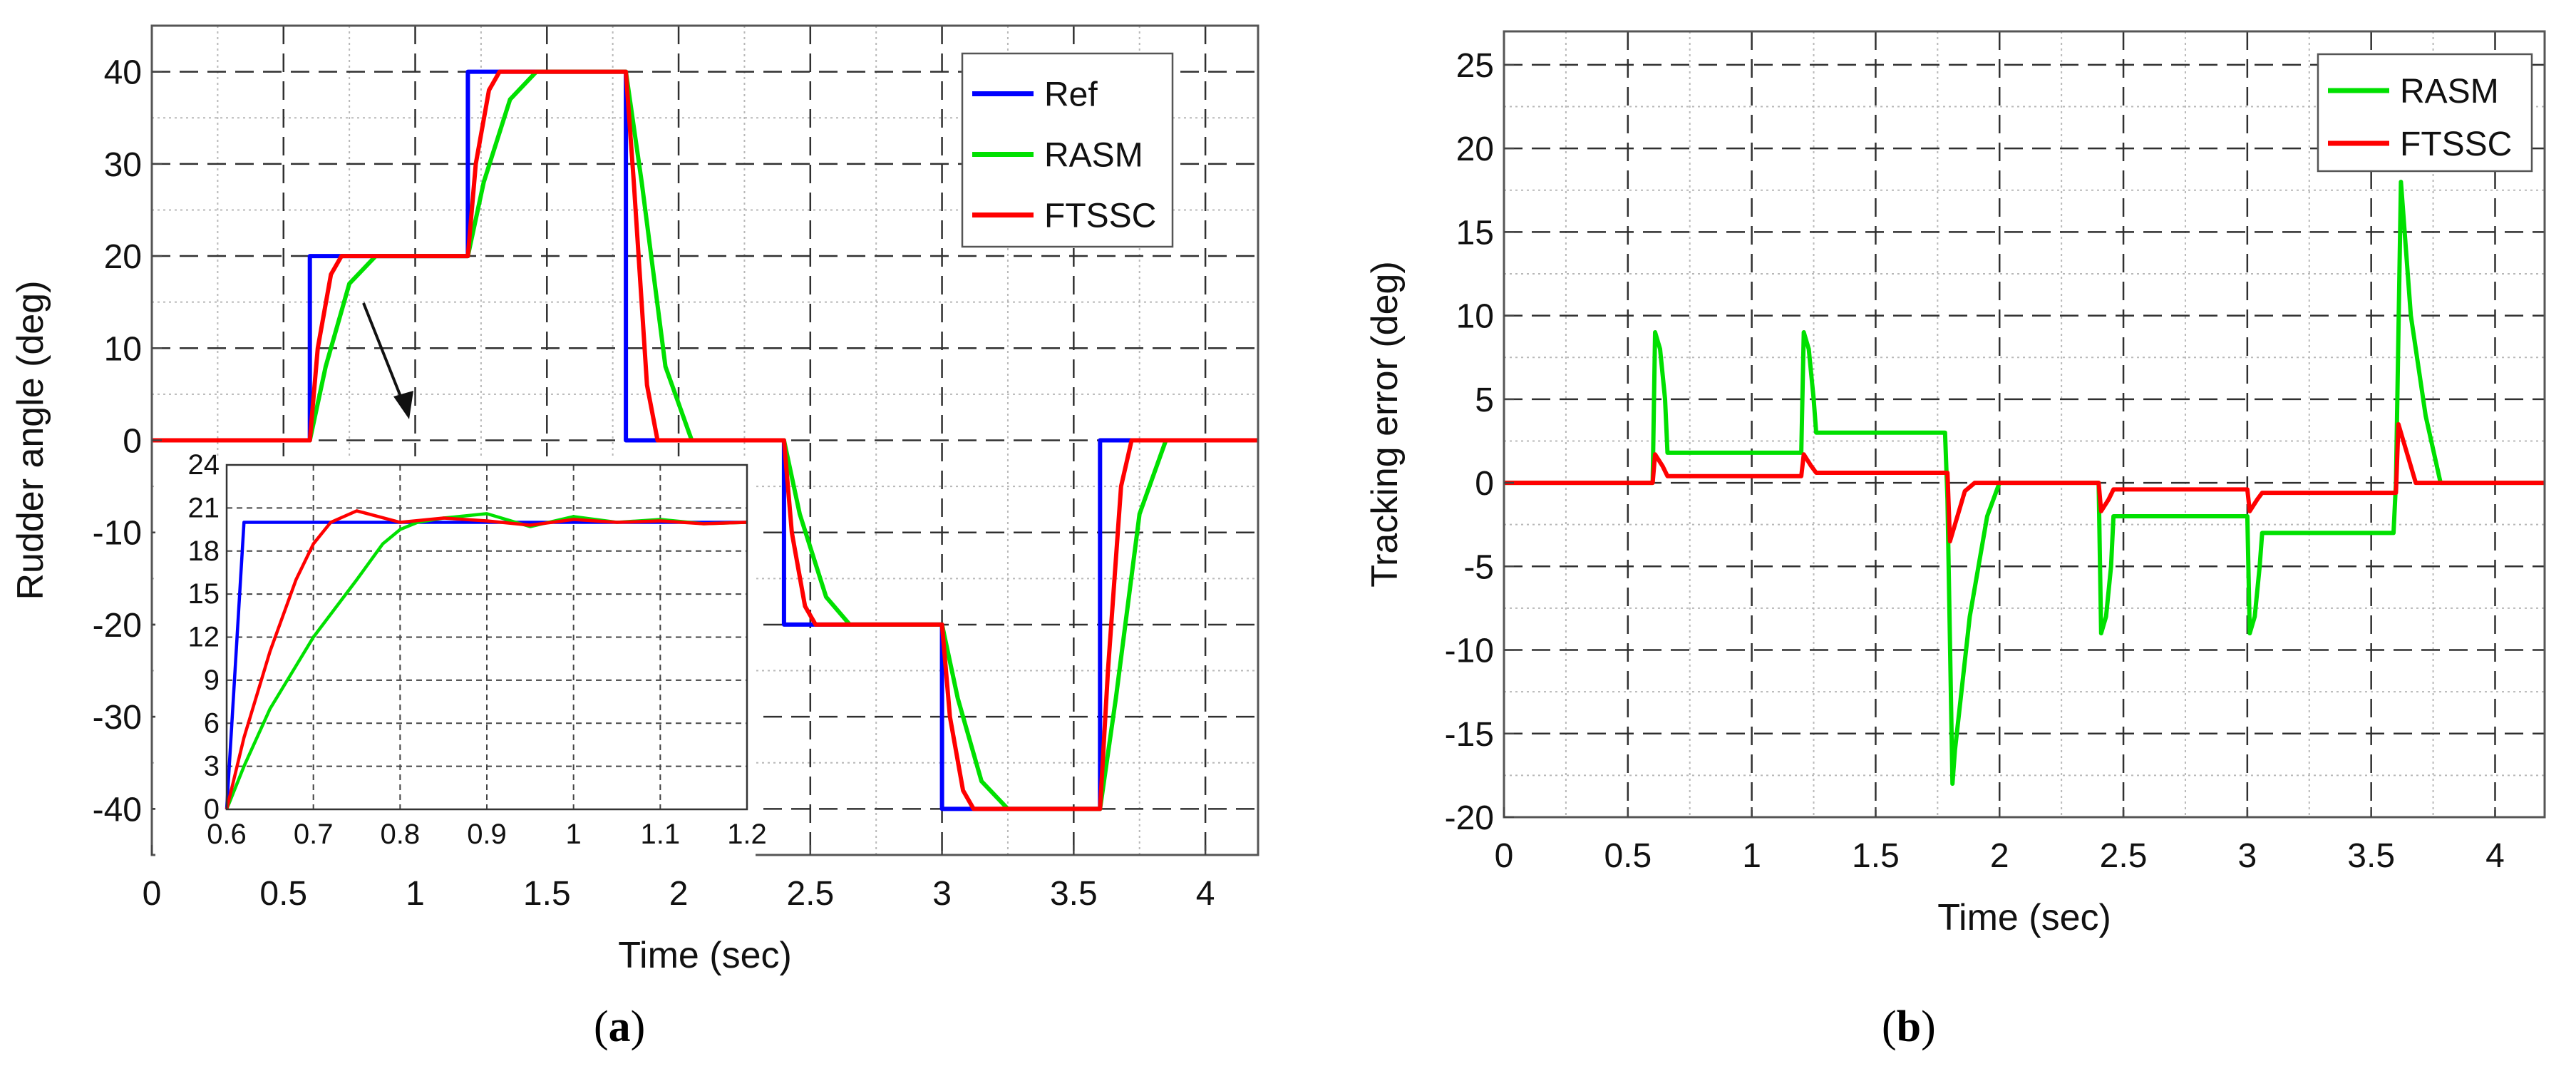 Image resolution: width=2576 pixels, height=1086 pixels. Describe the element at coordinates (204, 551) in the screenshot. I see `inset-y-tick-label: 18` at that location.